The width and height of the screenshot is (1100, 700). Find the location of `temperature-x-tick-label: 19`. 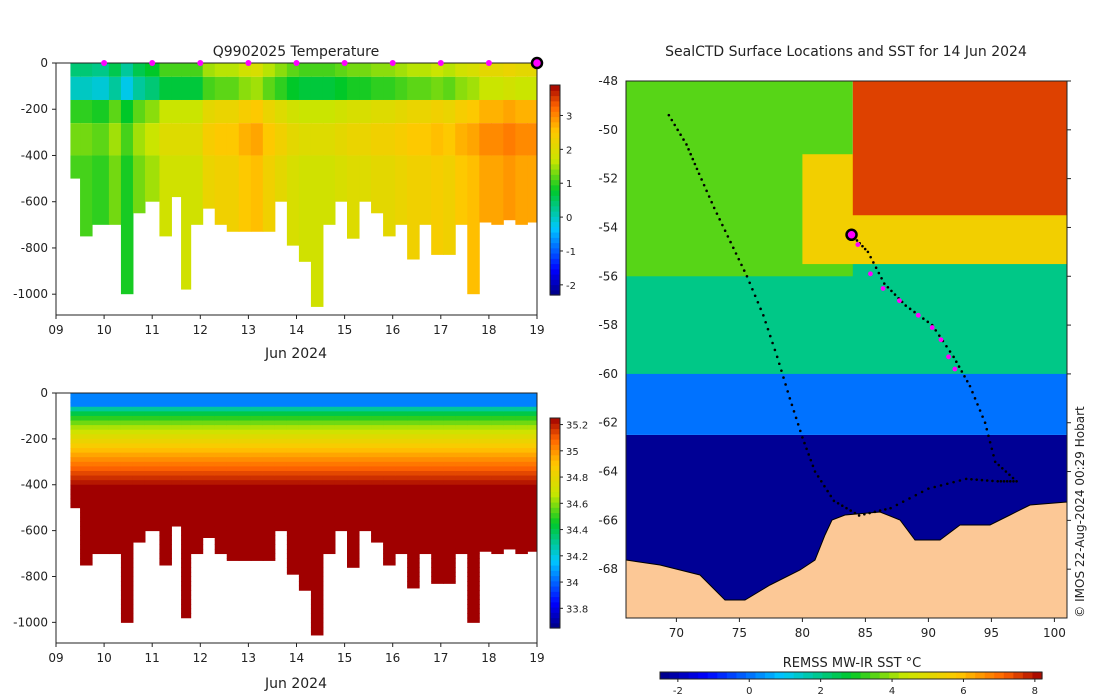

temperature-x-tick-label: 19 is located at coordinates (536, 330).